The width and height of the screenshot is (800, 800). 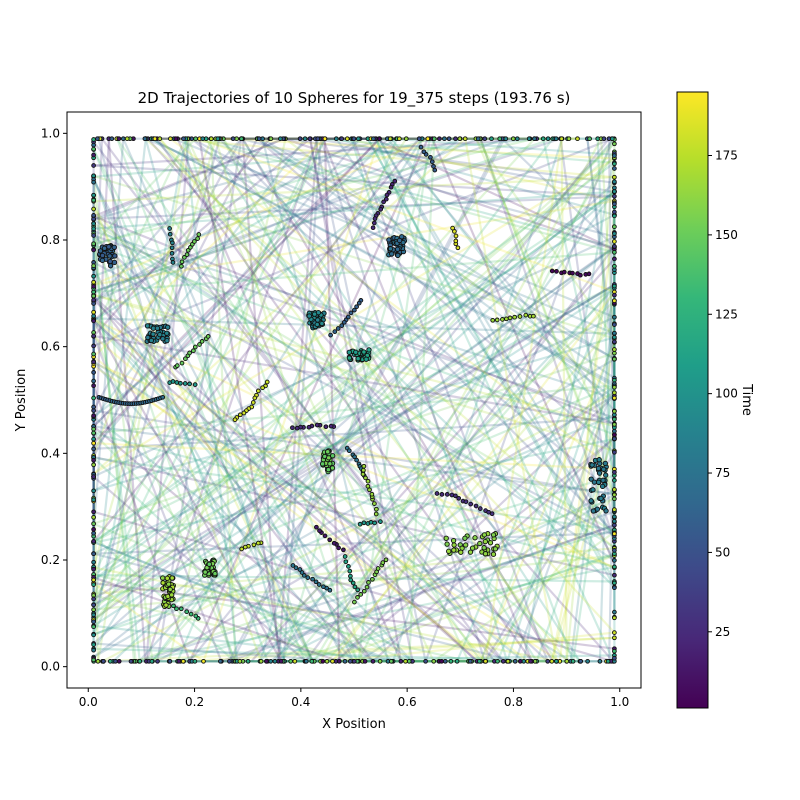 What do you see at coordinates (407, 702) in the screenshot?
I see `x-tick-label: 0.6` at bounding box center [407, 702].